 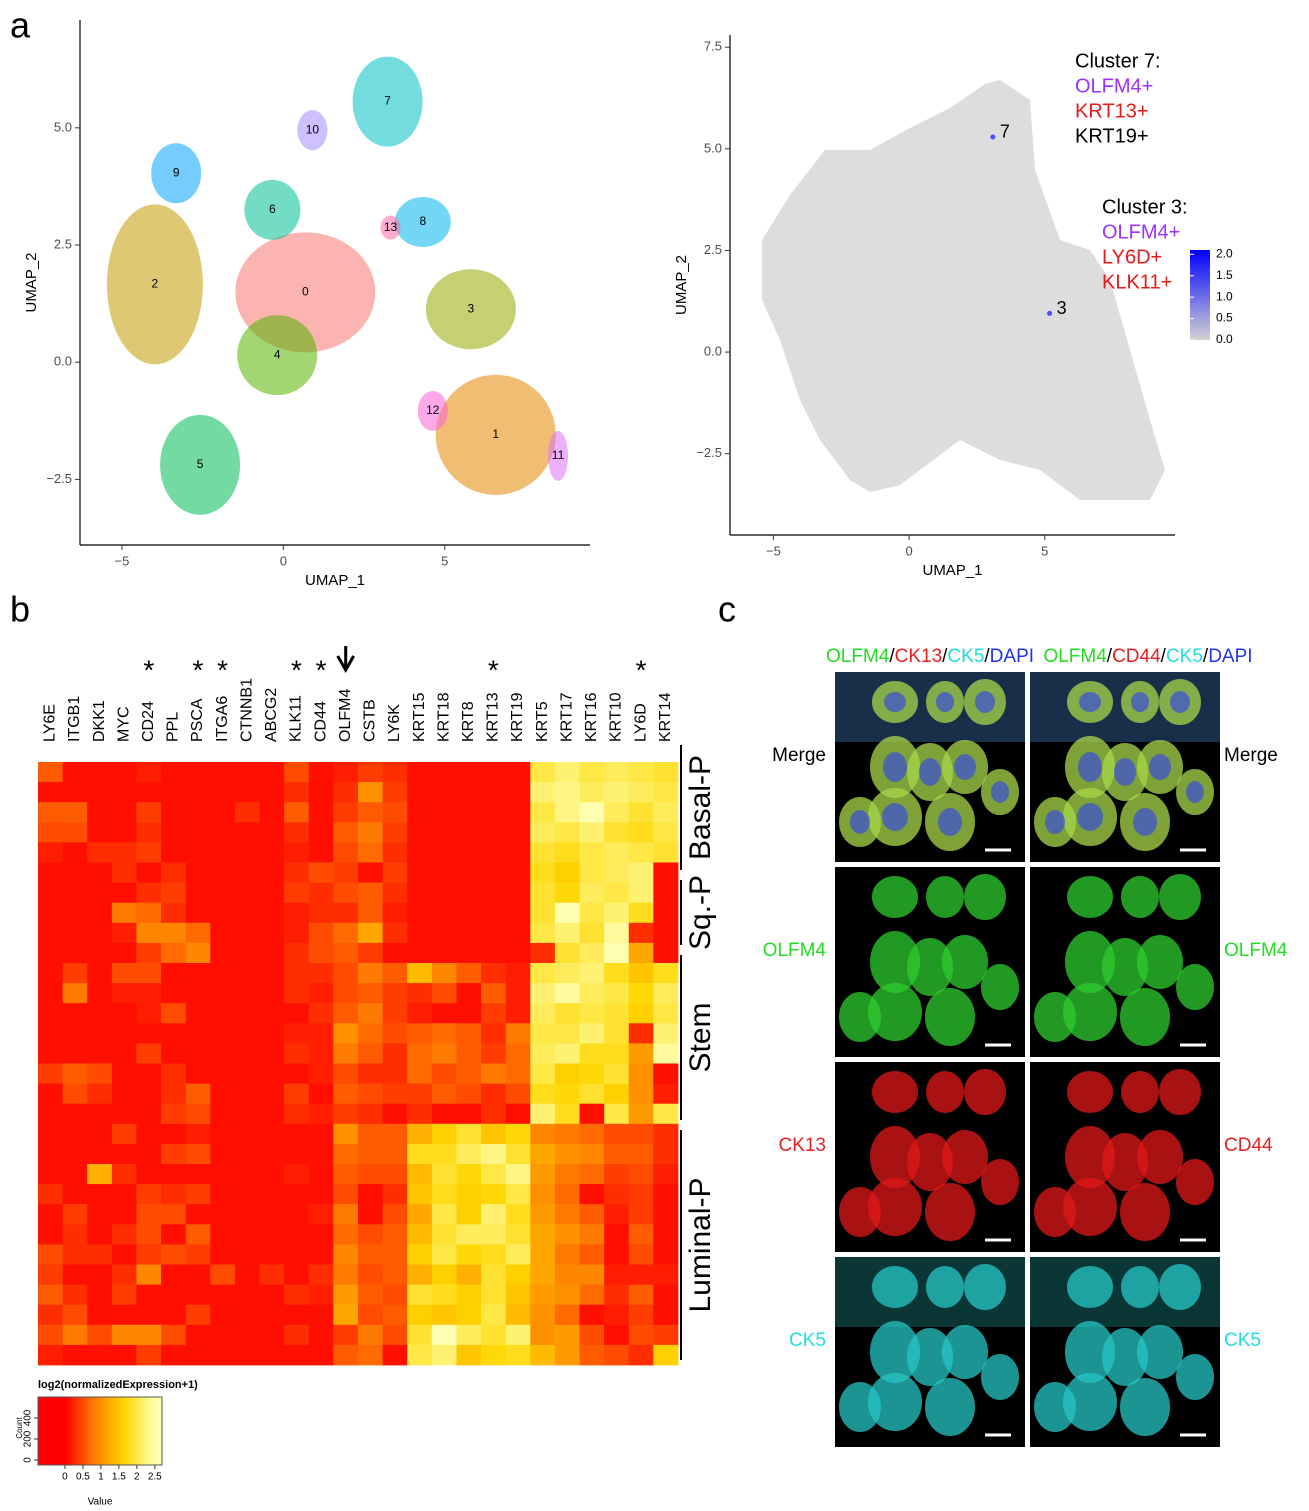 What do you see at coordinates (709, 452) in the screenshot?
I see `y-tick-label: −2.5` at bounding box center [709, 452].